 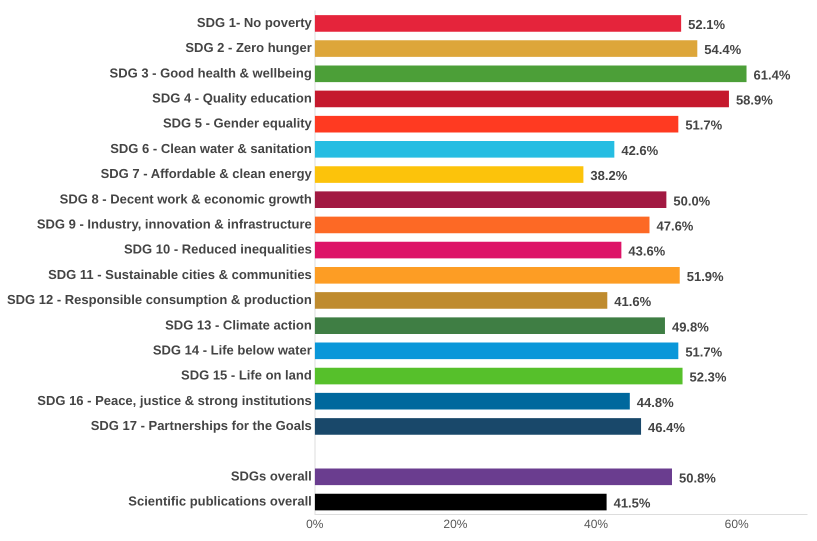 I want to click on data-label: 47.6%, so click(x=675, y=226).